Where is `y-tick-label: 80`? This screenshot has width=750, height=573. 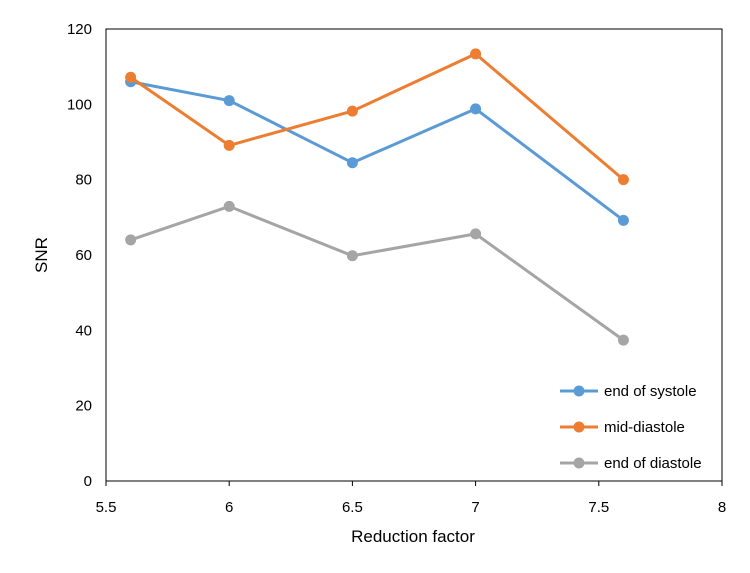
y-tick-label: 80 is located at coordinates (83, 180).